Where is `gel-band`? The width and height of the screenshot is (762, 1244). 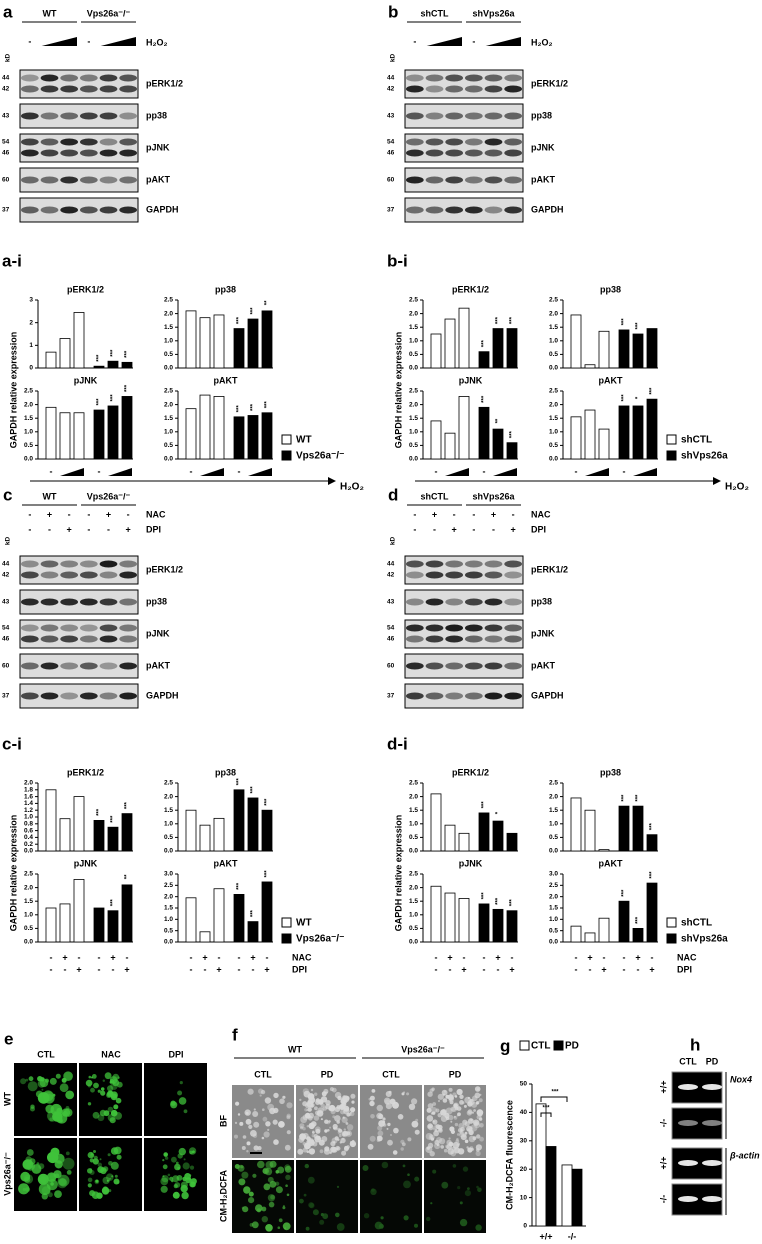
gel-band is located at coordinates (688, 1199).